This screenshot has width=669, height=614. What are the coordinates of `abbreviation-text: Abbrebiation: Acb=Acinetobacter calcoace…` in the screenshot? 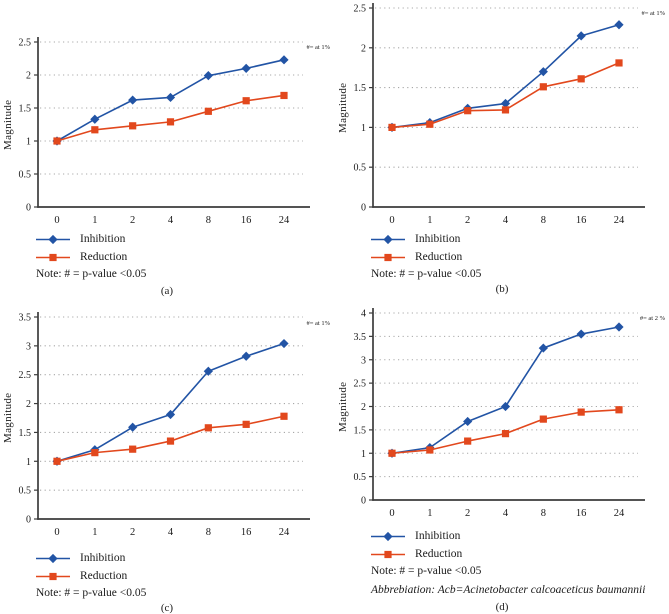 It's located at (508, 590).